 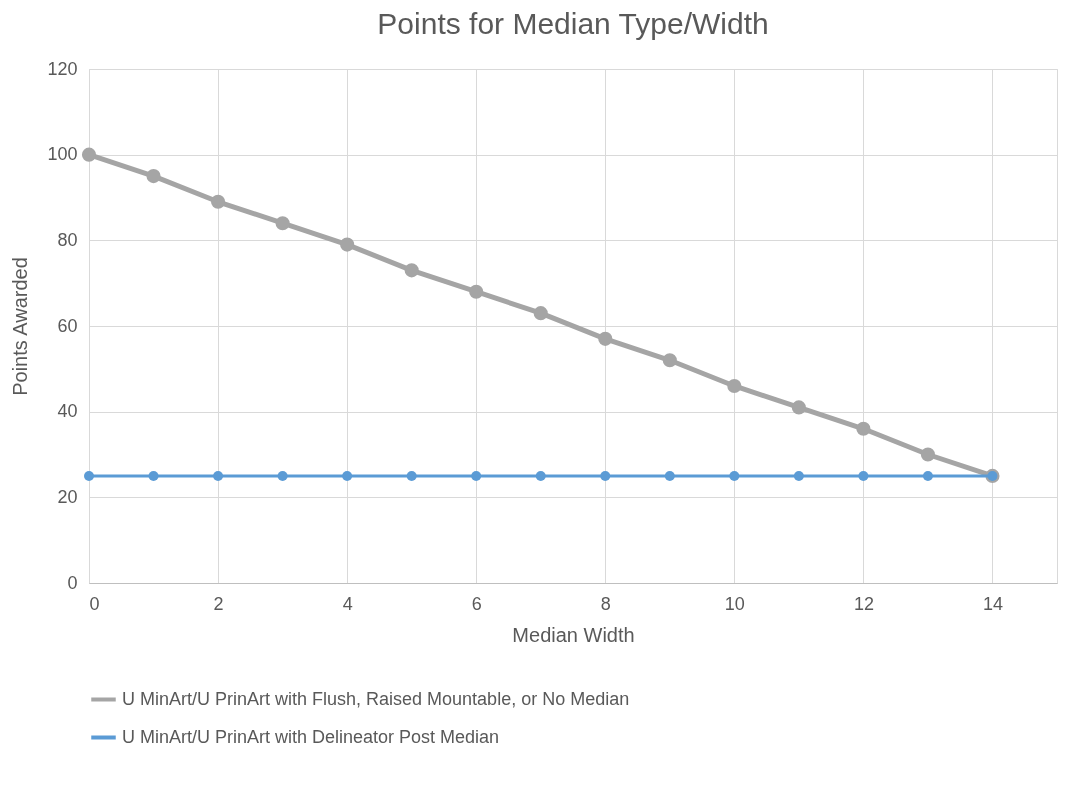 What do you see at coordinates (67, 496) in the screenshot?
I see `y-tick-label: 20` at bounding box center [67, 496].